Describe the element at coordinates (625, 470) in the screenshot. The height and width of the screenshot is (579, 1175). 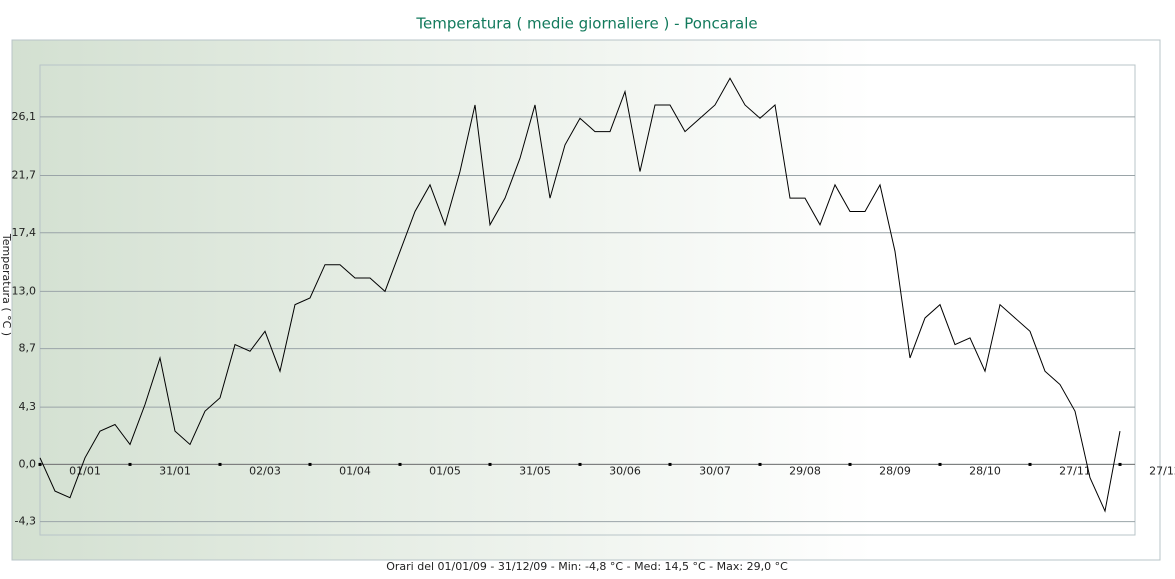
I see `x-tick-label: 30/06` at that location.